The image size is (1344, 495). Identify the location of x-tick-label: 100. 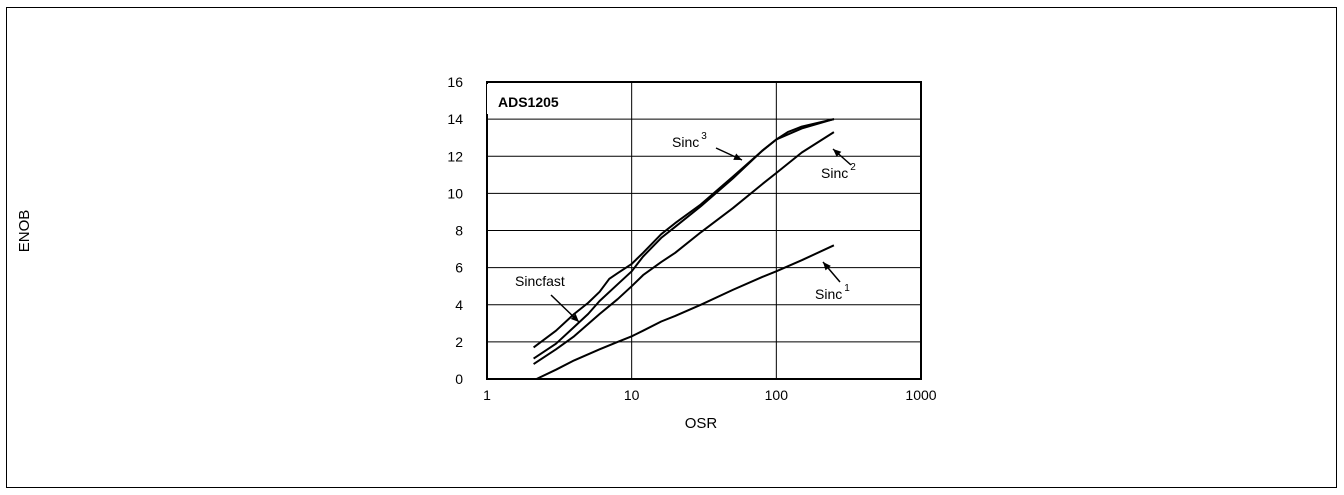
(777, 395).